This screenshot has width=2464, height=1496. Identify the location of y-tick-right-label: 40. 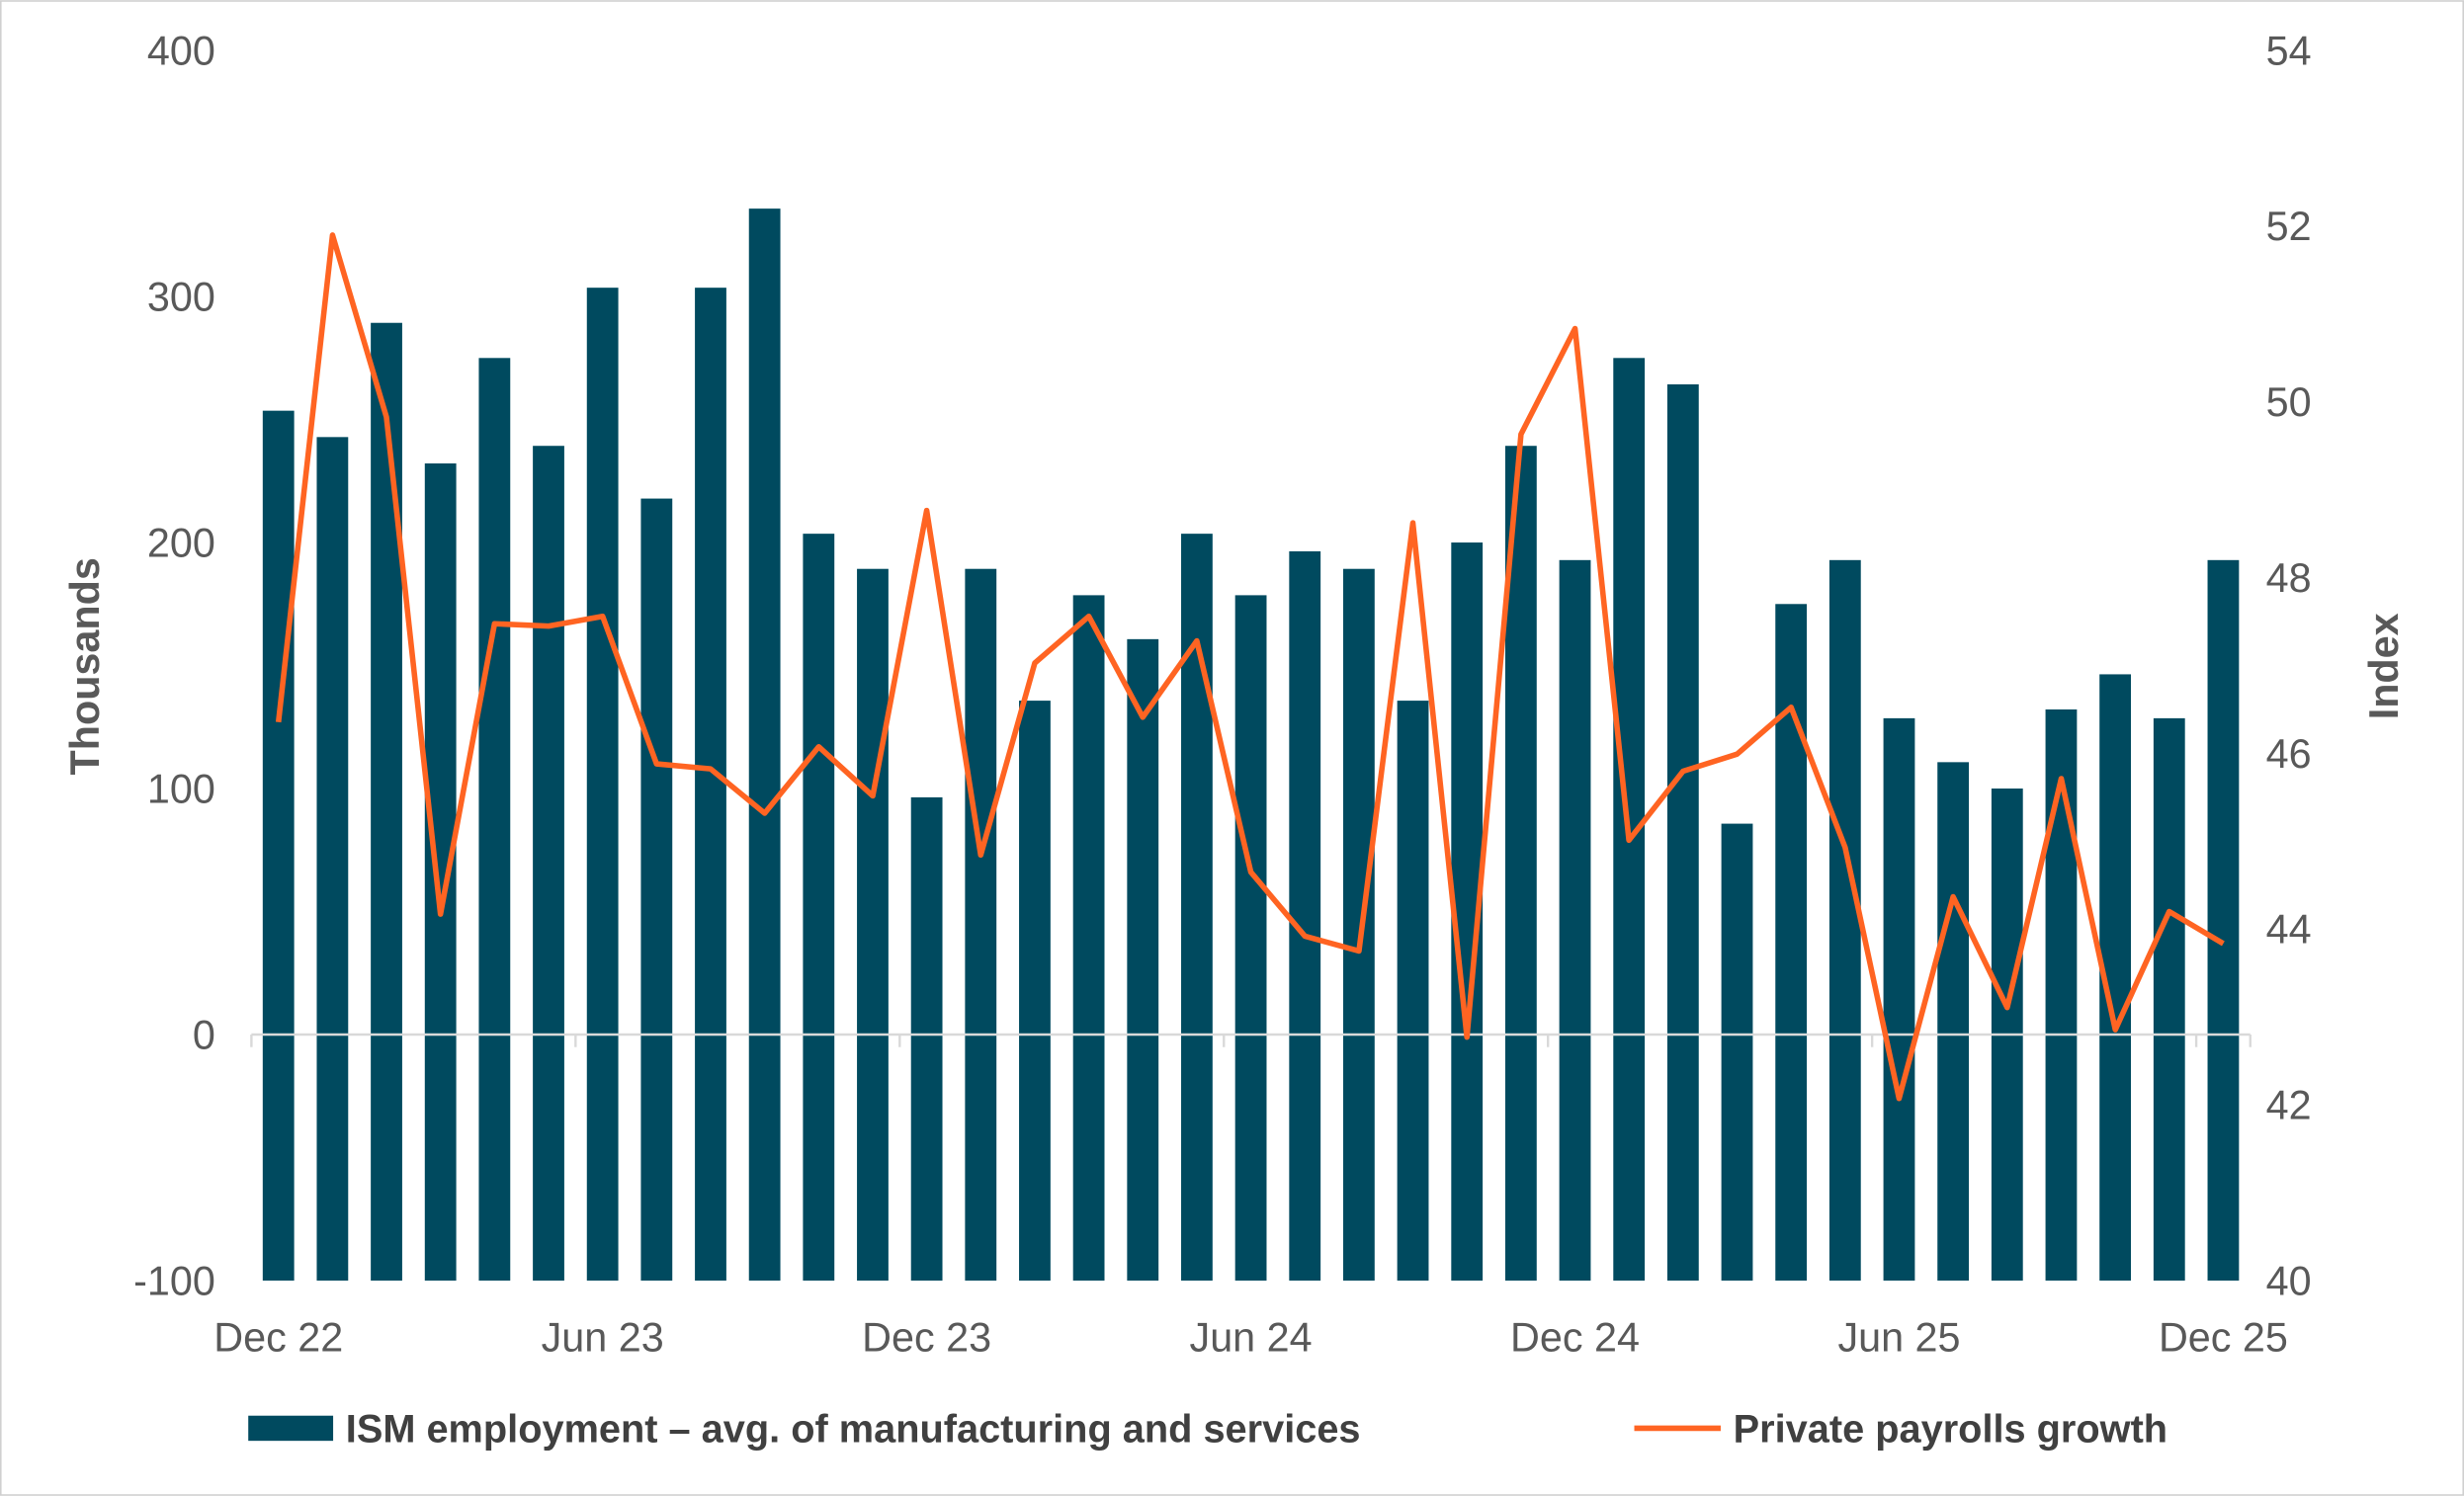
(2289, 1280).